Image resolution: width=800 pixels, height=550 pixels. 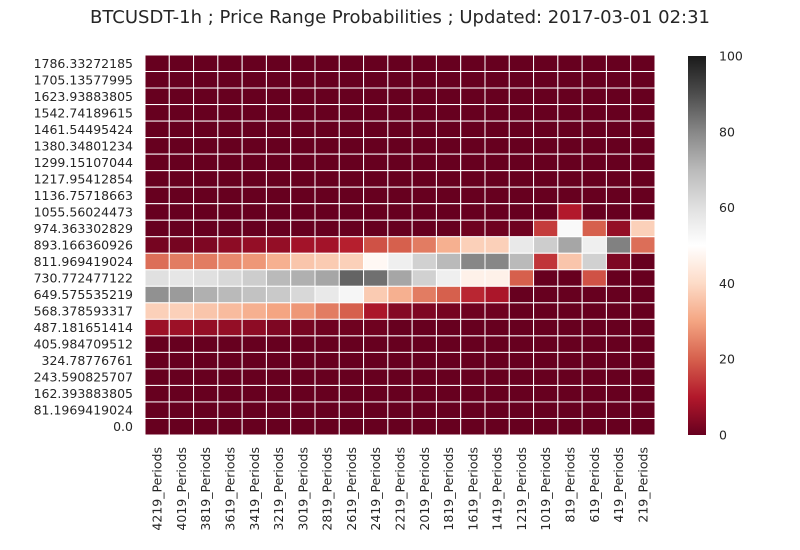 I want to click on x-tick-label: 819_Periods, so click(x=570, y=485).